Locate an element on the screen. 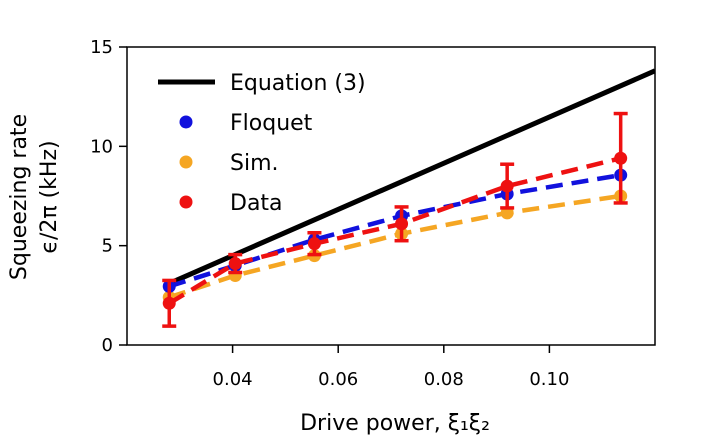  x-tick-label: 0.08 is located at coordinates (444, 379).